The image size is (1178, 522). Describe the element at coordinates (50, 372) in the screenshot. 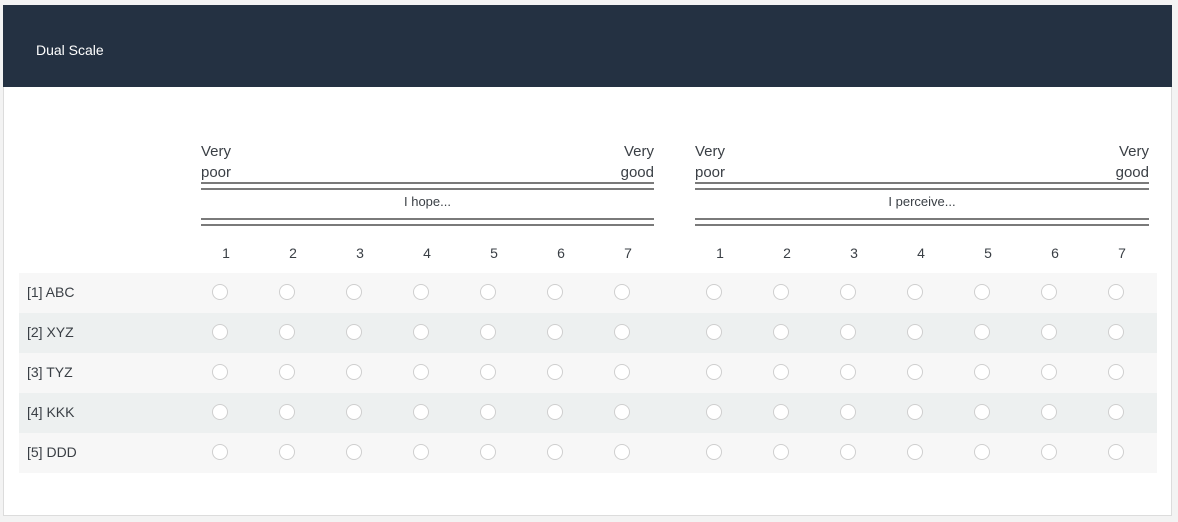

I see `row-label: [3] TYZ` at that location.